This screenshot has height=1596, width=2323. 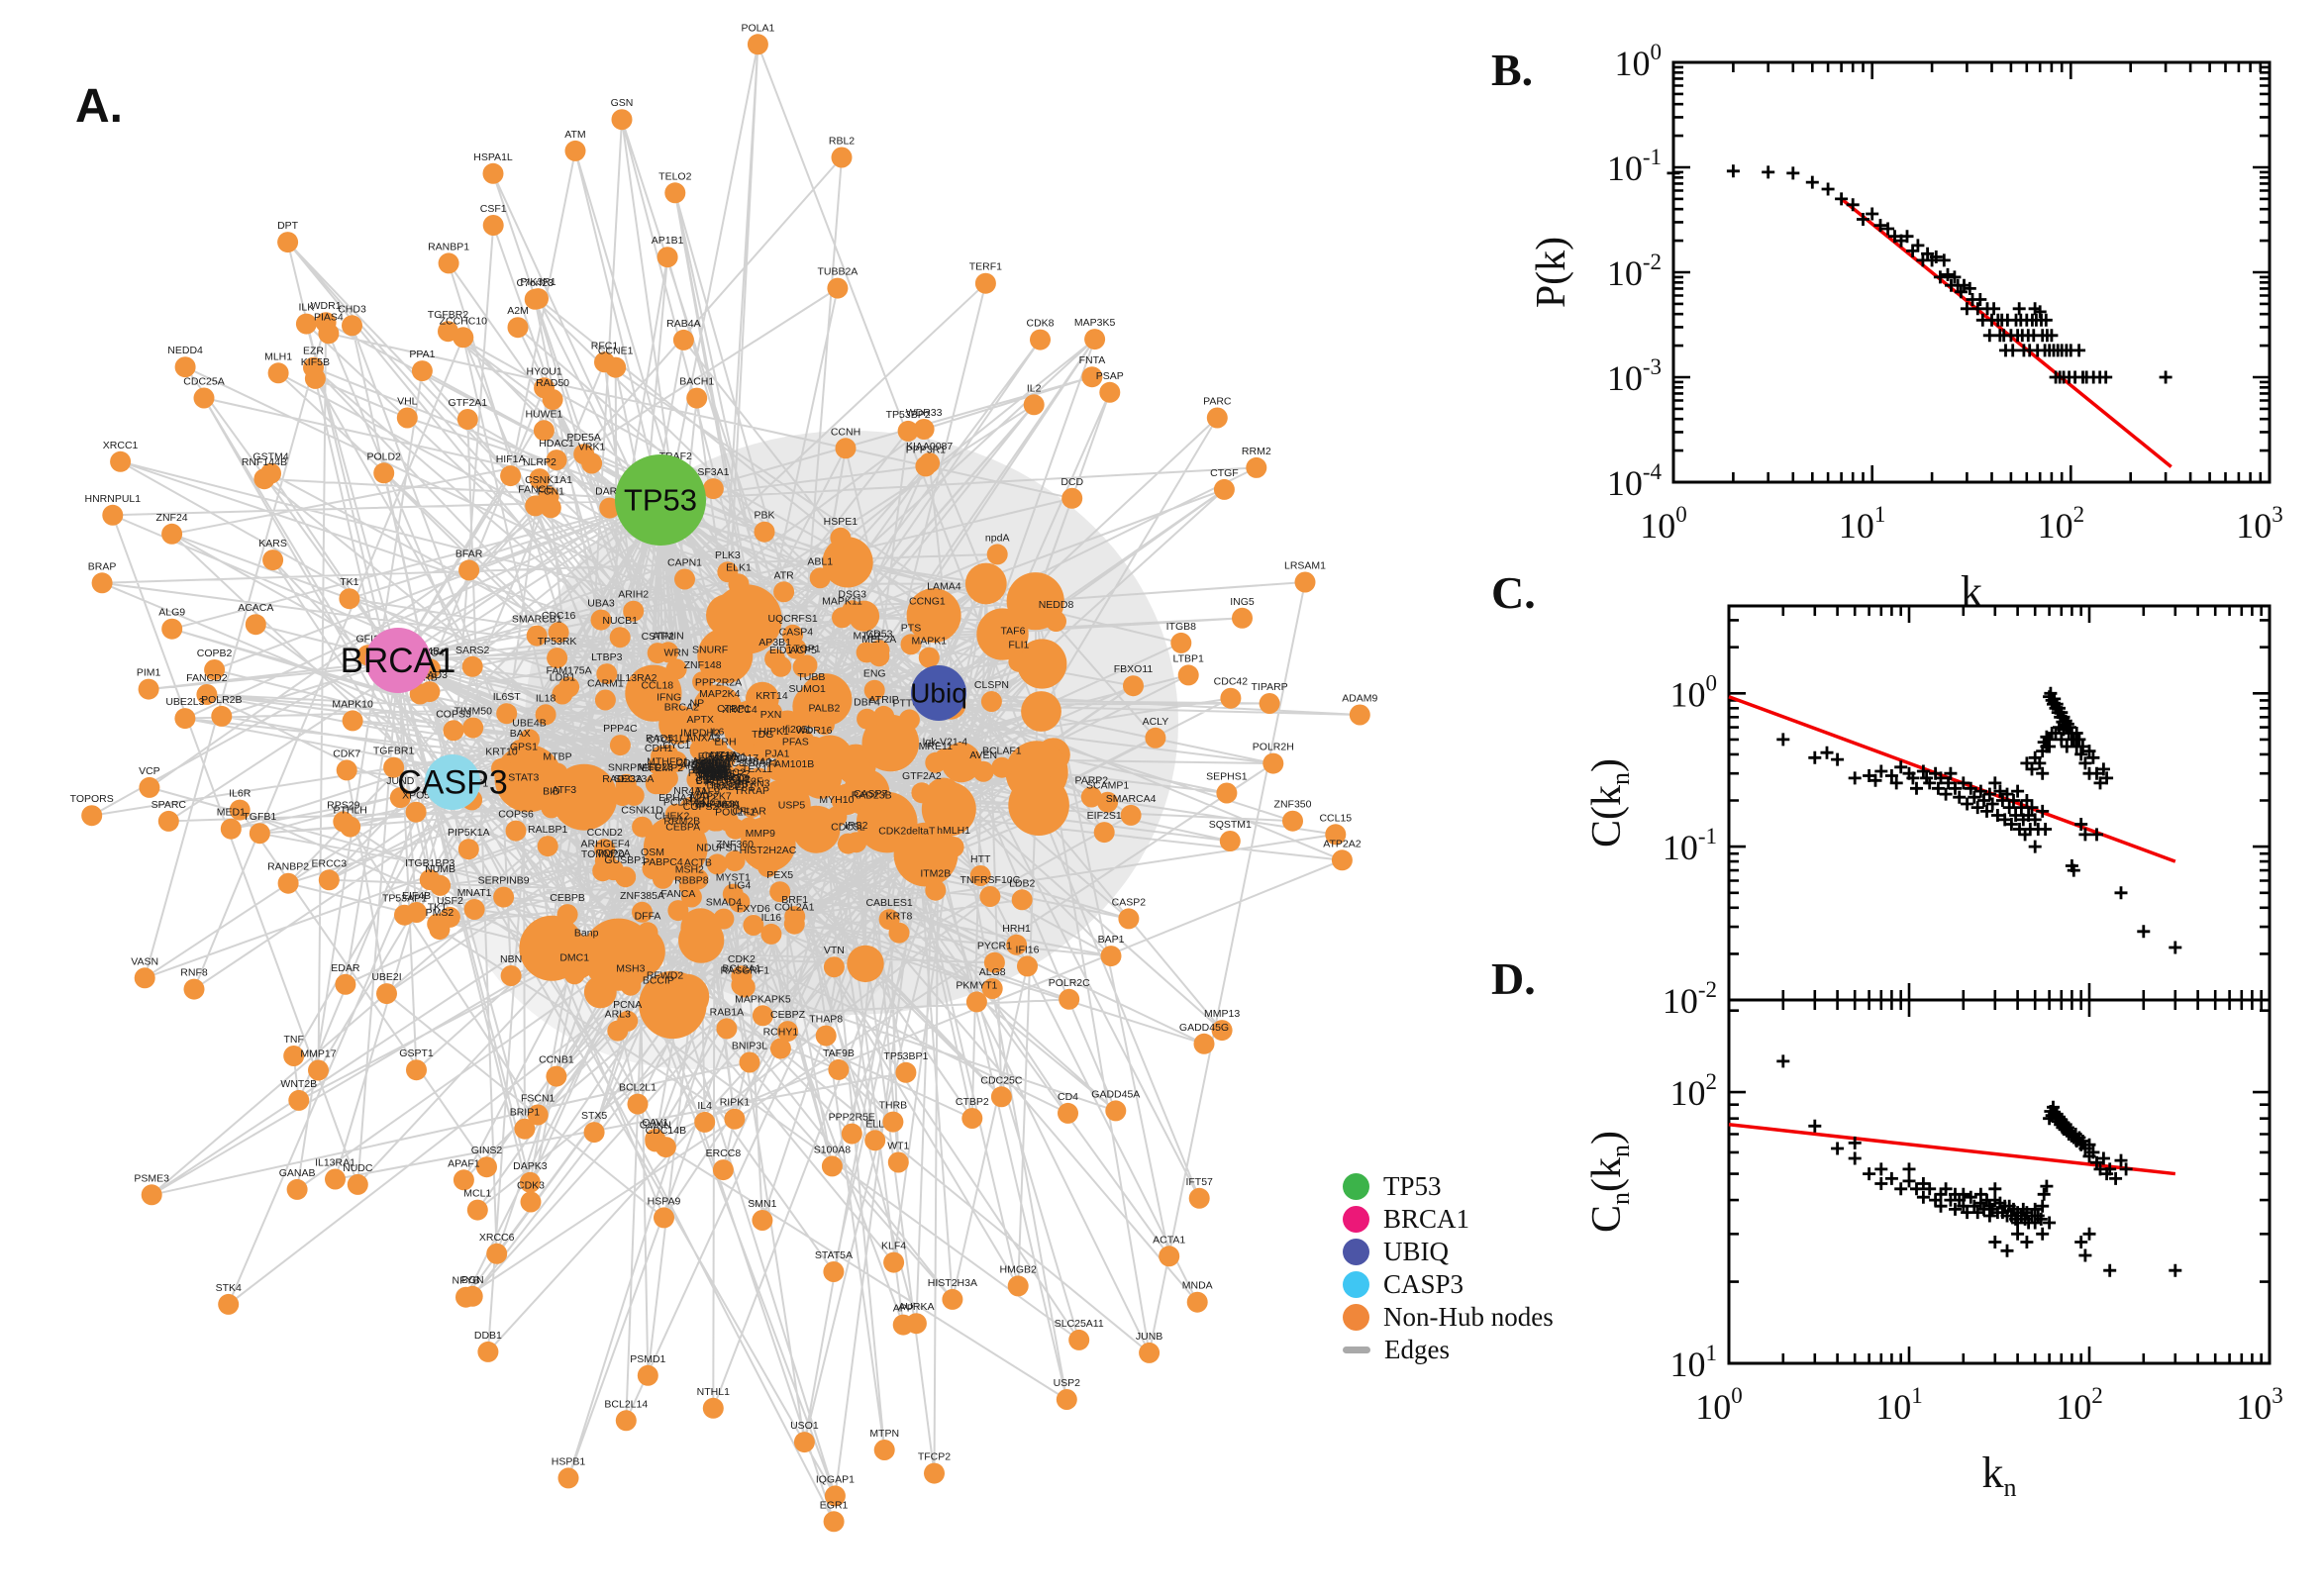 I want to click on gene-label: UBA1, so click(x=758, y=762).